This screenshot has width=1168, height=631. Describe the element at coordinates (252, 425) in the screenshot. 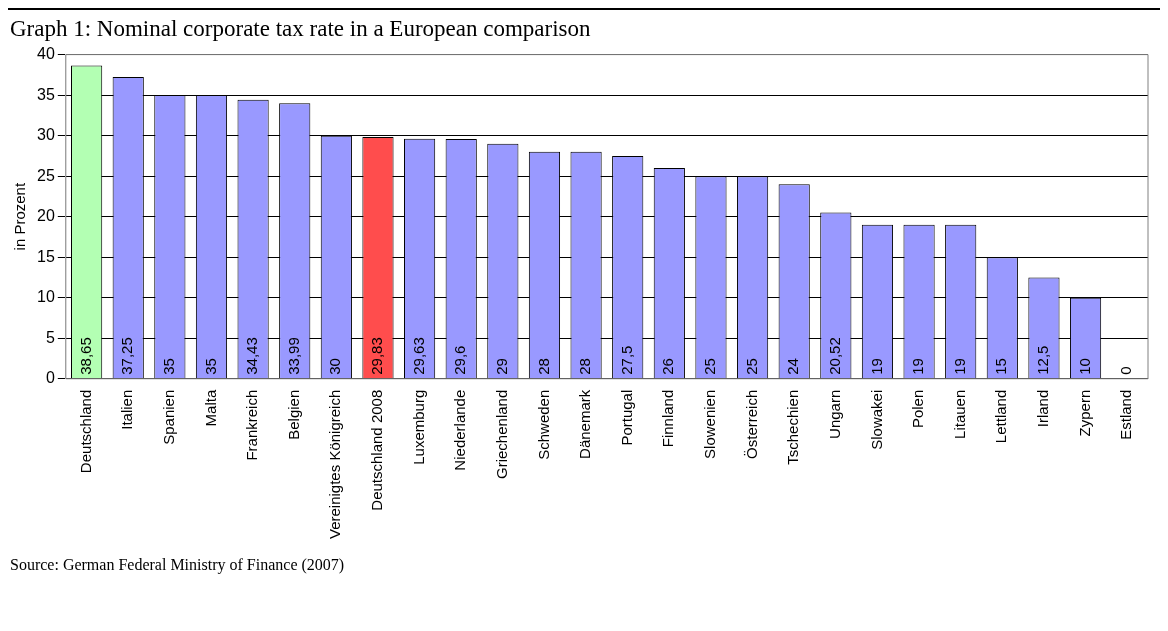

I see `x-tick-label: Frankreich` at that location.